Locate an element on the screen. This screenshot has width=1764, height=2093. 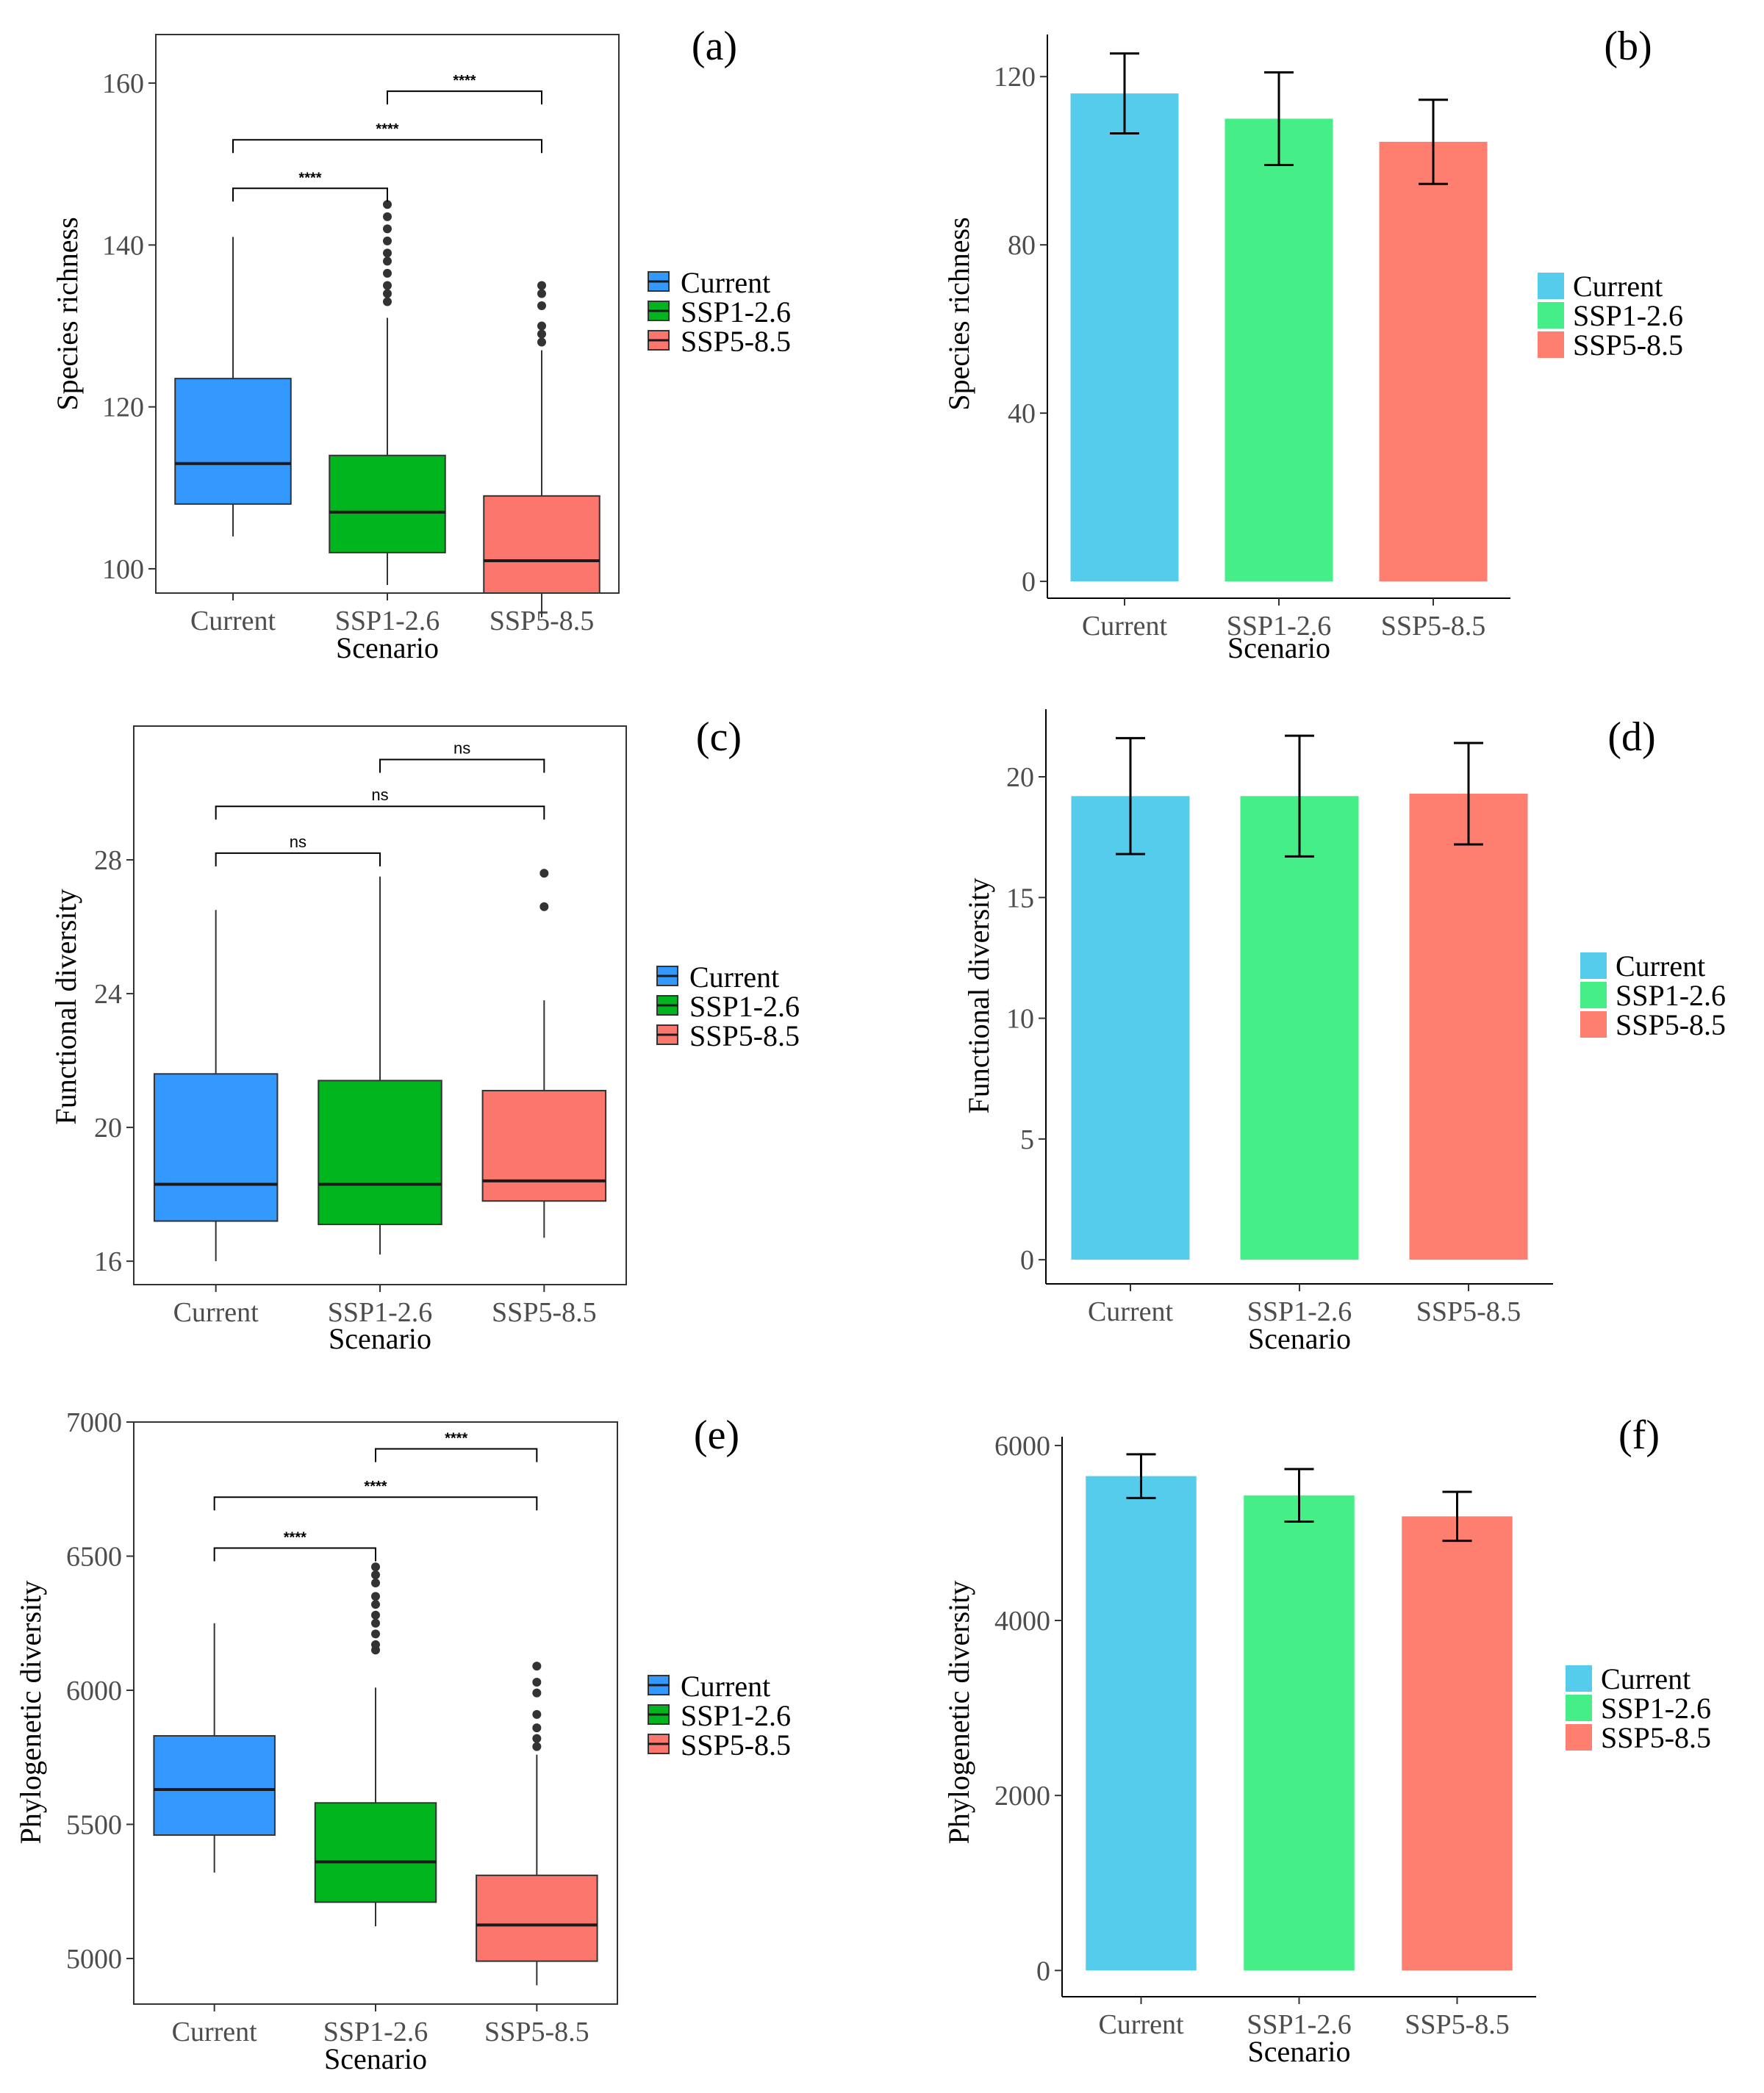
y-tick-label: 24 is located at coordinates (108, 994).